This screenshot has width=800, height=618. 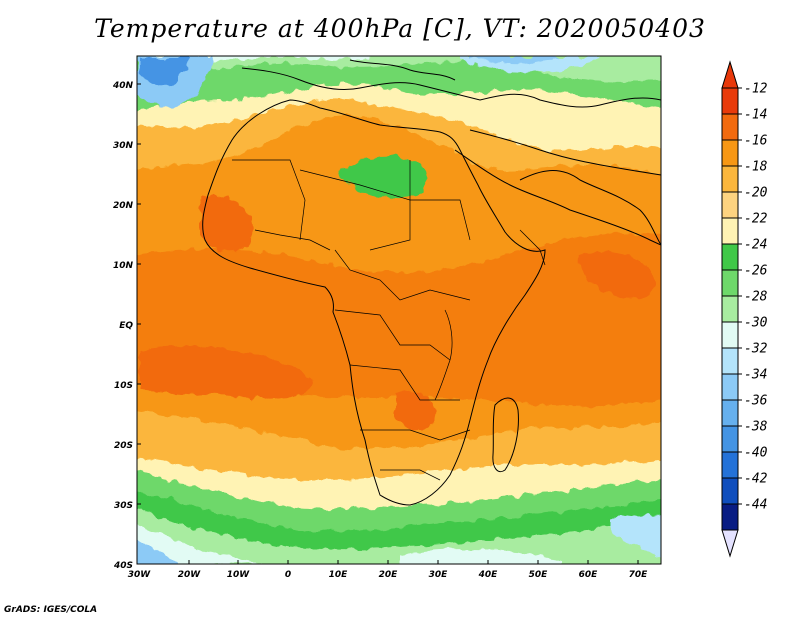 I want to click on lon-label-50e: 50E, so click(x=539, y=575).